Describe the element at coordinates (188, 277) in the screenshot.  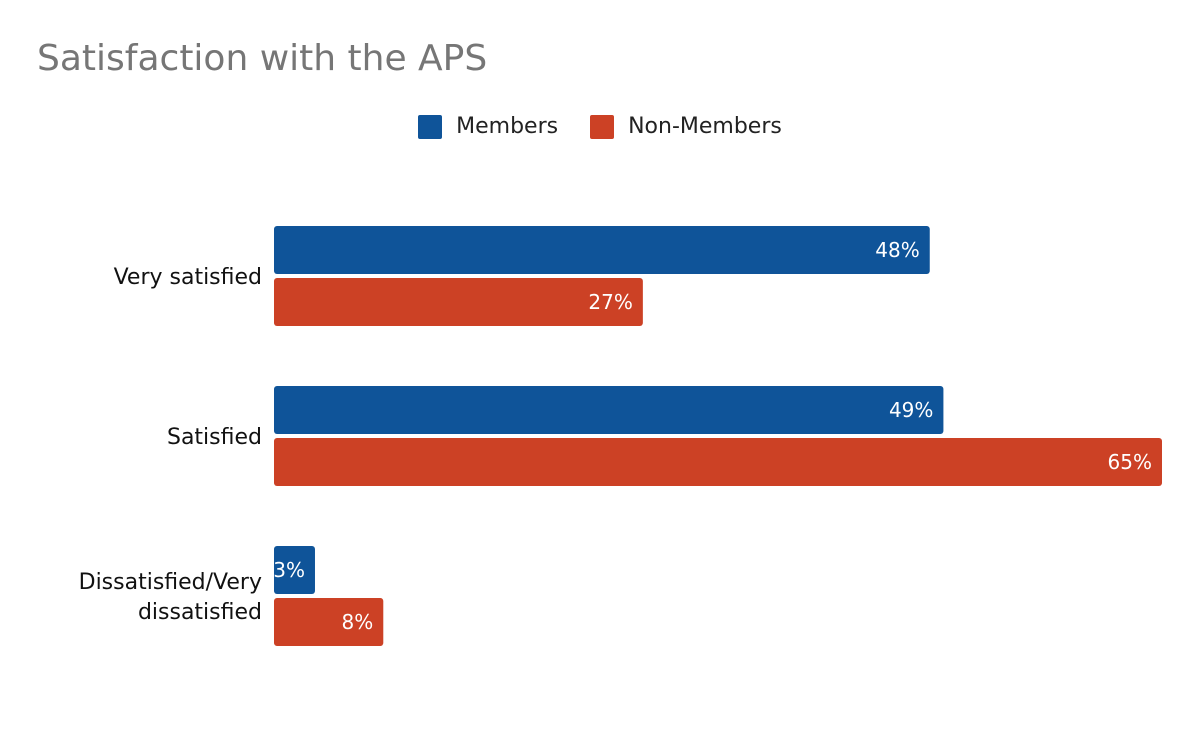
I see `category-label-very-satisfied: Very satisfied` at that location.